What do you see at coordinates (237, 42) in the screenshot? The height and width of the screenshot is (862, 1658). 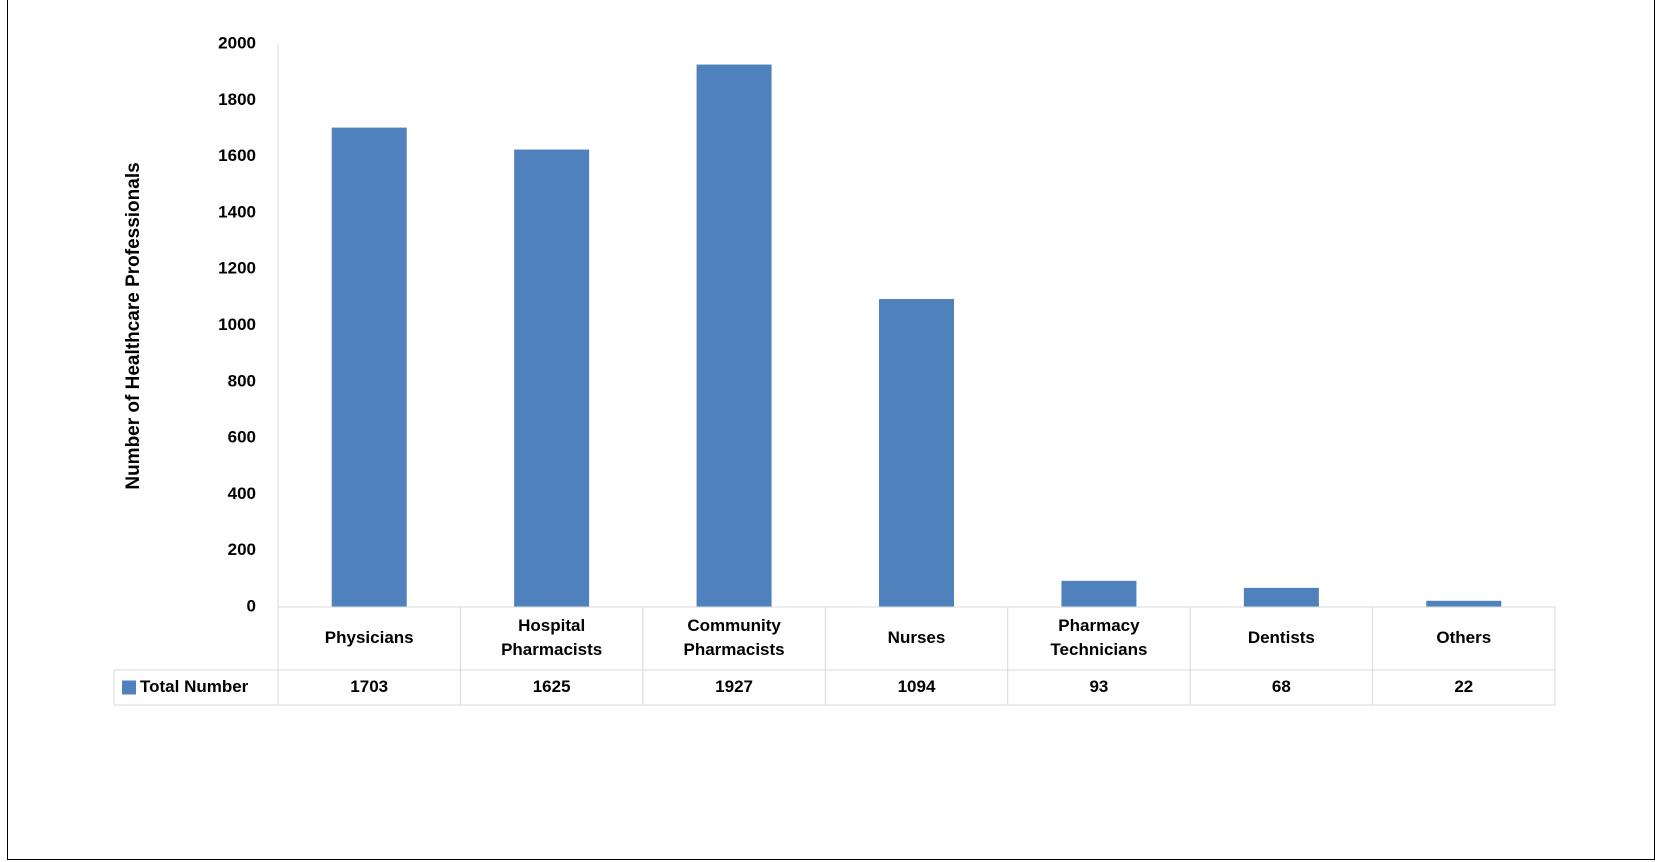 I see `y-tick-label: 2000` at bounding box center [237, 42].